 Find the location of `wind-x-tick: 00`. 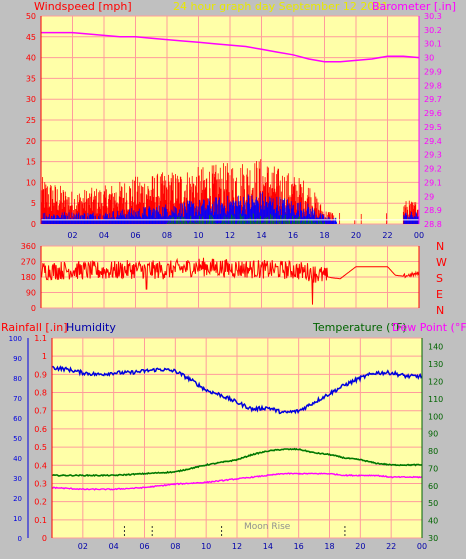

wind-x-tick: 00 is located at coordinates (419, 235).